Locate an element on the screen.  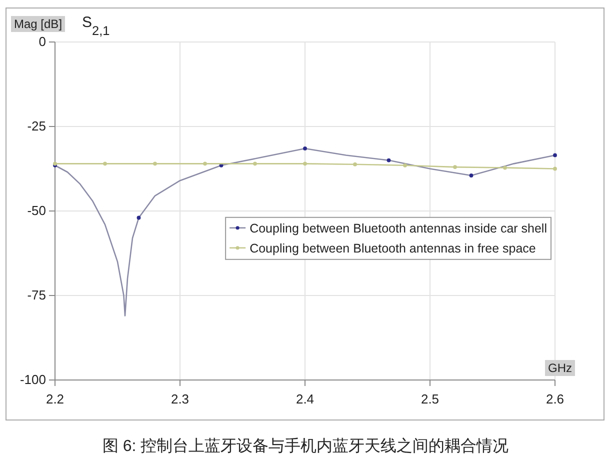
chart-title: S$_{2,1}$ is located at coordinates (96, 26).